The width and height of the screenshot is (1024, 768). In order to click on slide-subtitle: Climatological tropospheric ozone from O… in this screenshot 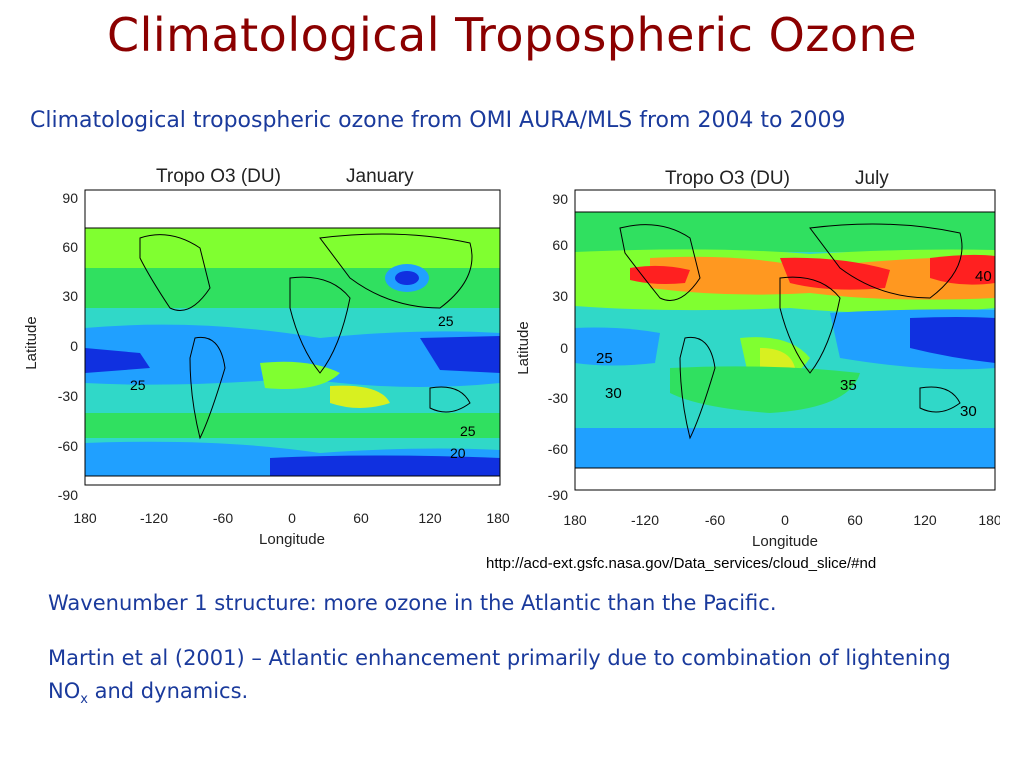, I will do `click(438, 120)`.